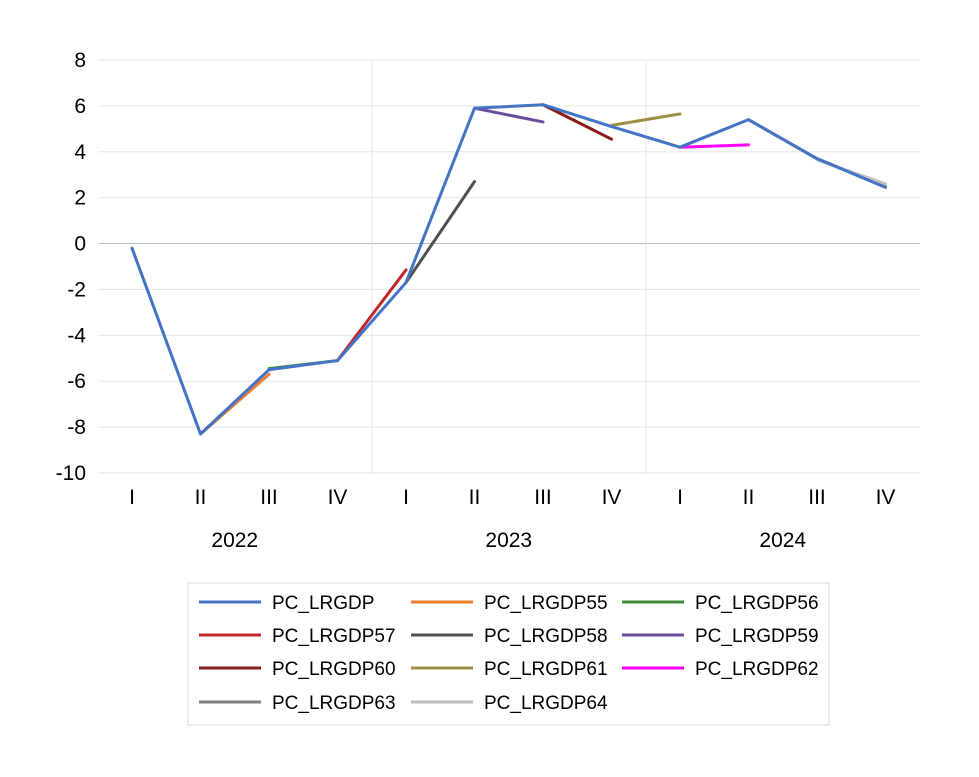 The image size is (979, 777). Describe the element at coordinates (757, 636) in the screenshot. I see `legend-label: PC_LRGDP59` at that location.